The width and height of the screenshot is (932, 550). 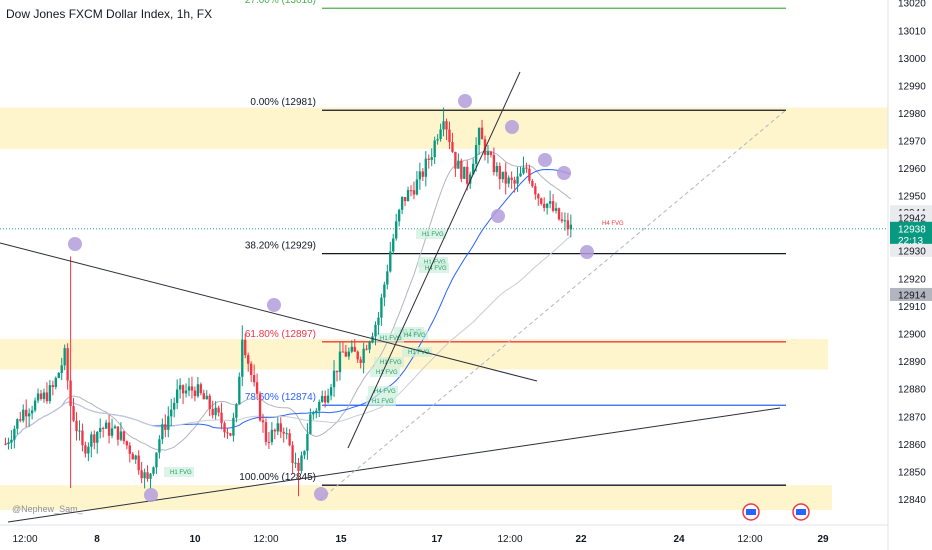 What do you see at coordinates (444, 534) in the screenshot?
I see `time-axis: 12:00 8 10 12:00 15 17 12:00 22 24 12:00 29` at bounding box center [444, 534].